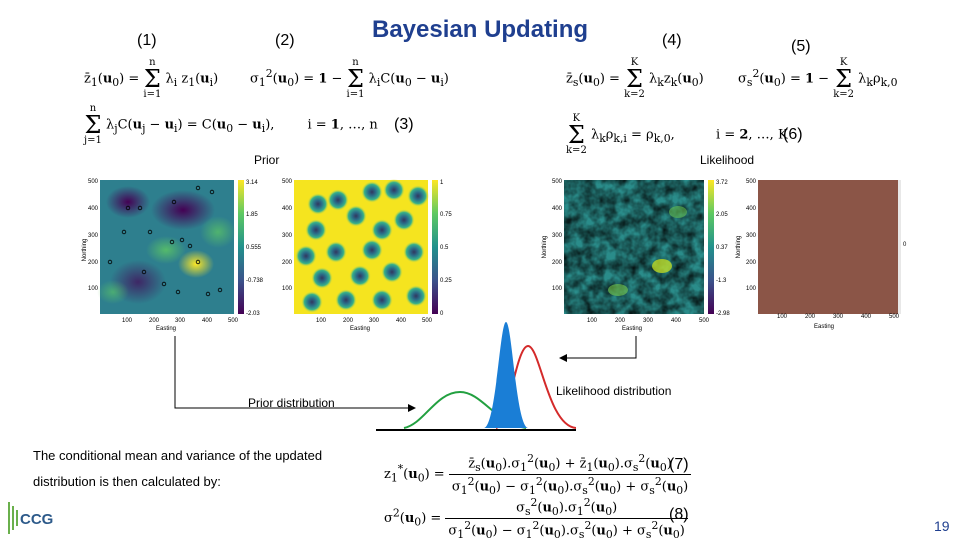  I want to click on eq-number-1: (1), so click(147, 40).